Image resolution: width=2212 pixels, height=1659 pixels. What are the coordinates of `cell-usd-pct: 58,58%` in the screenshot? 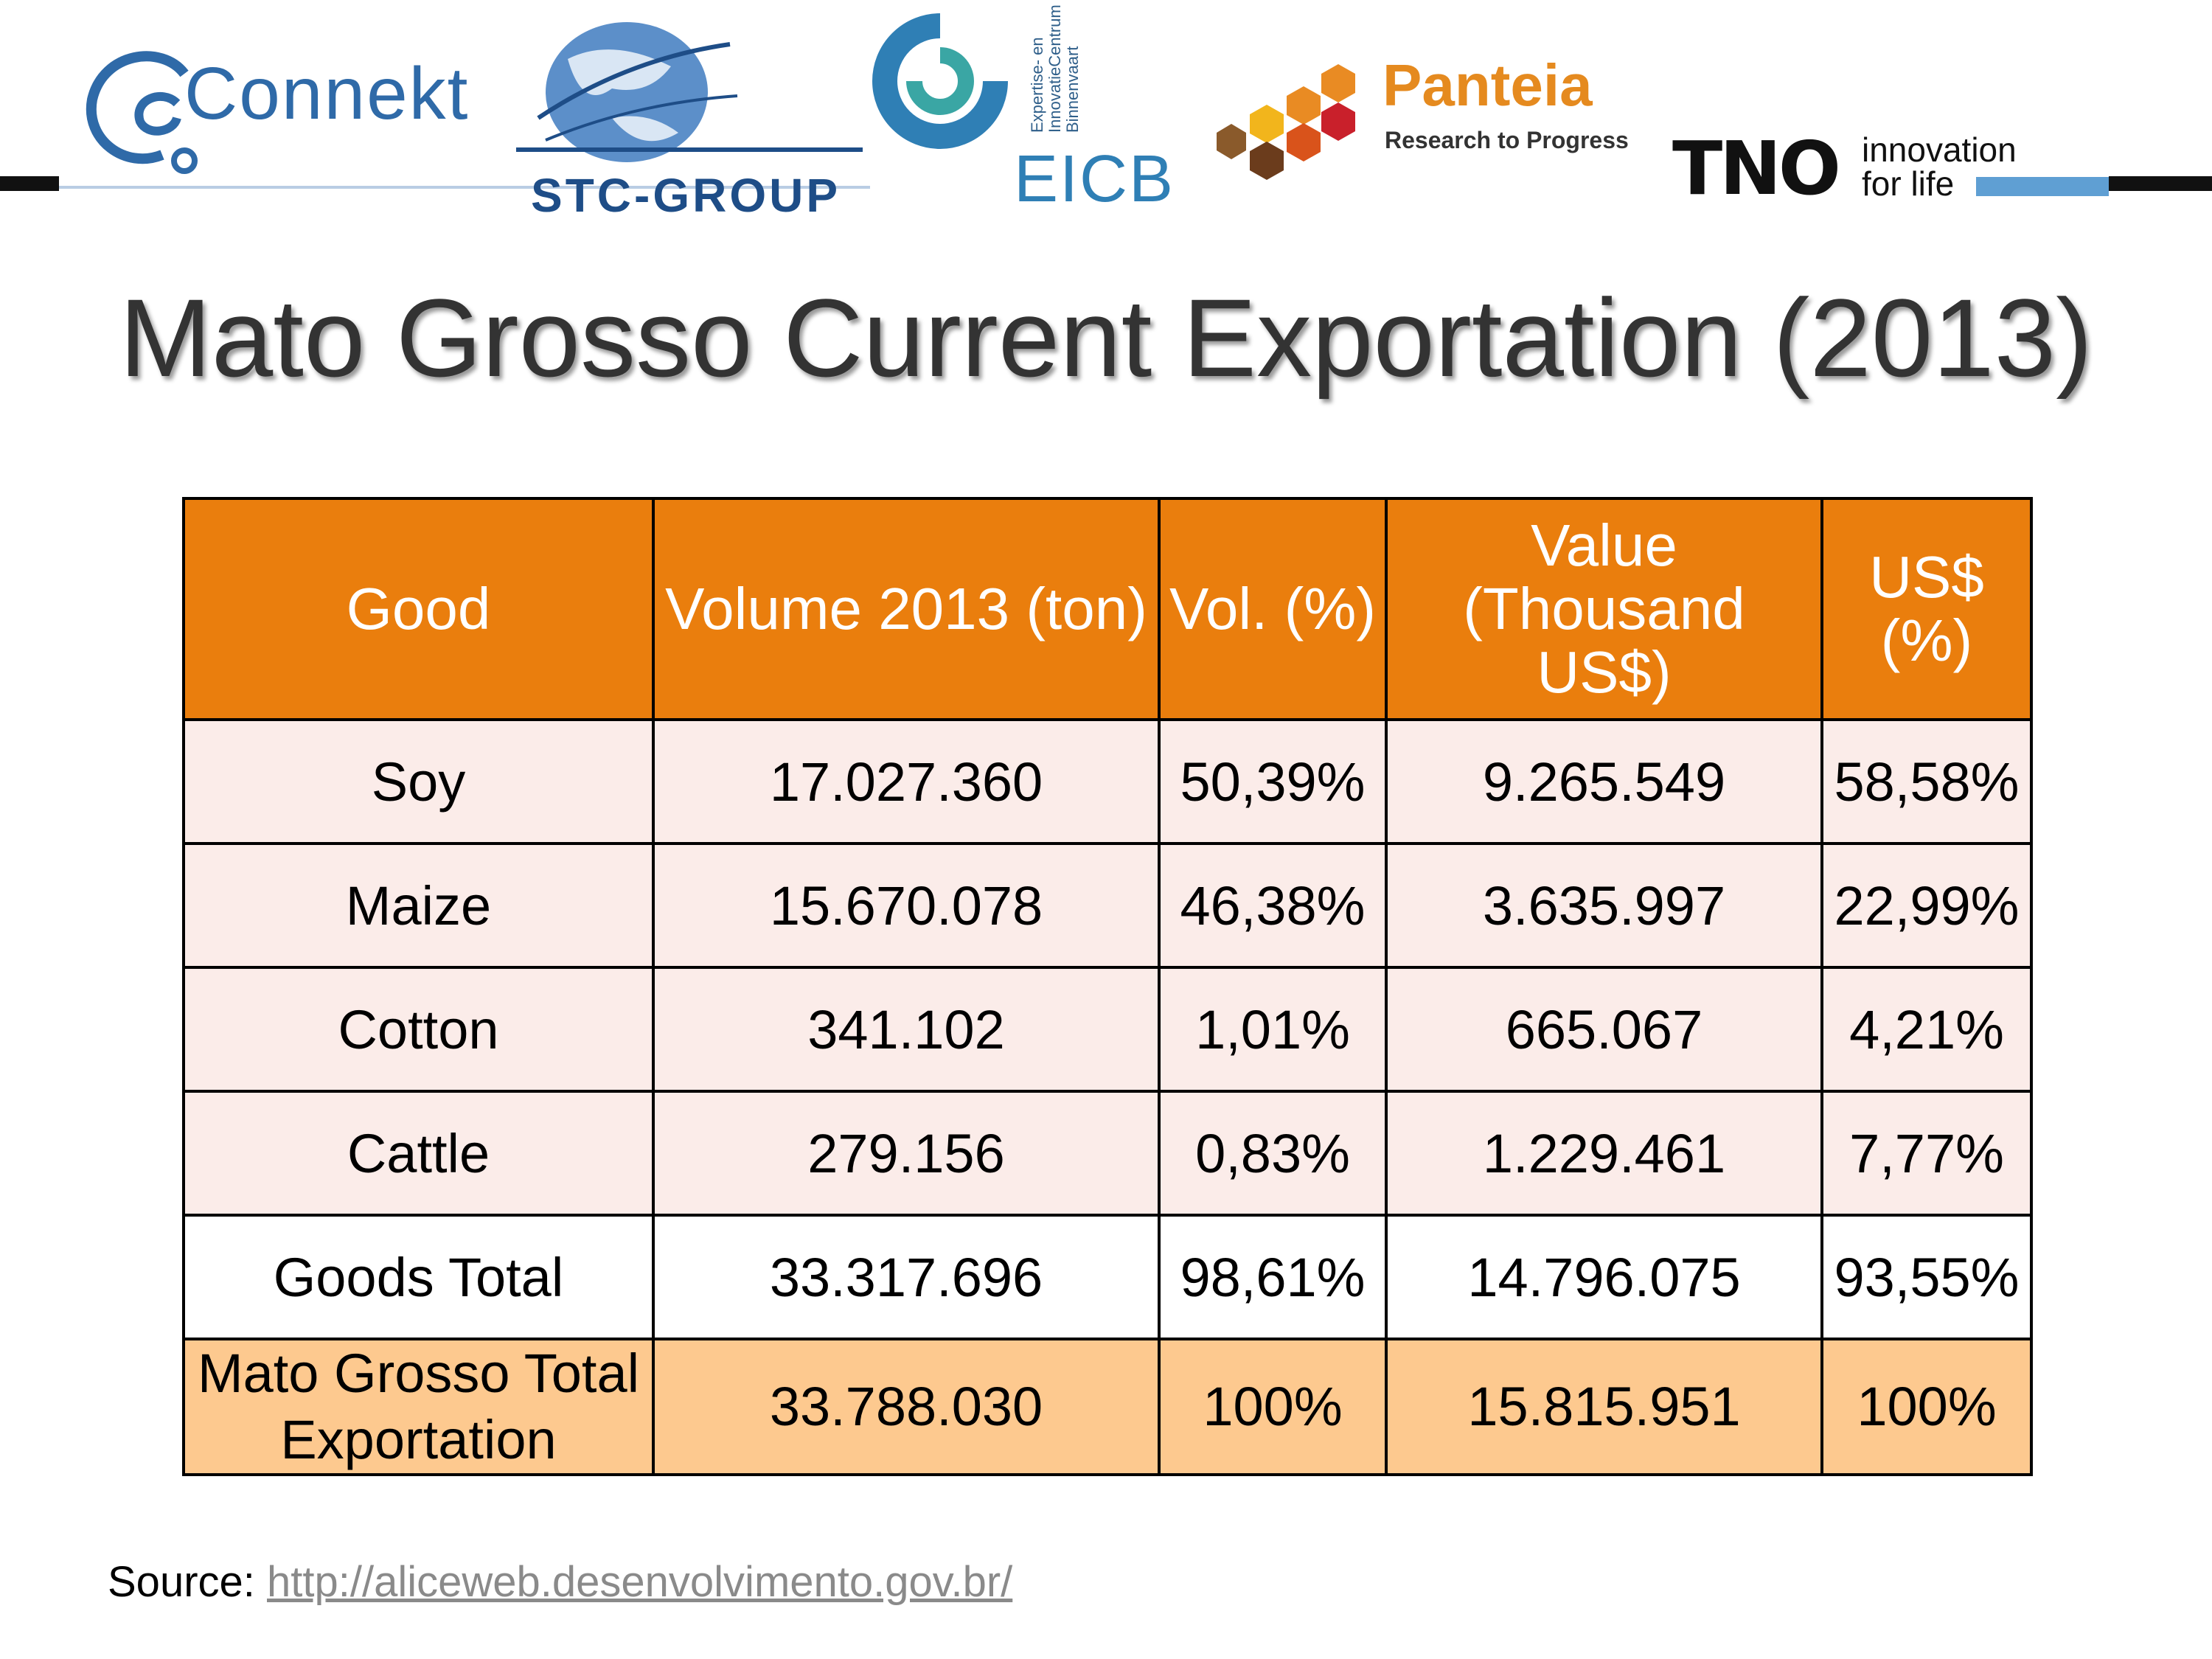 It's located at (1926, 781).